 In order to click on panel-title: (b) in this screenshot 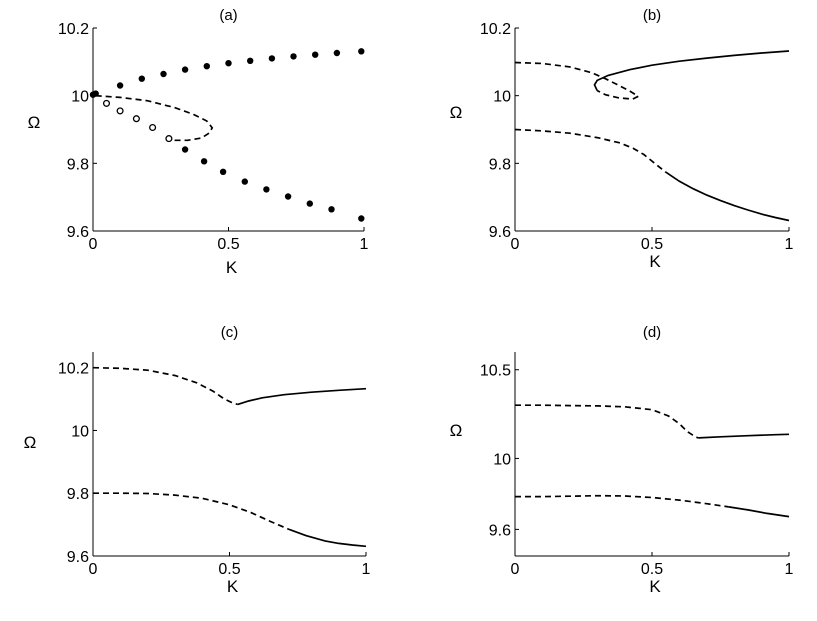, I will do `click(652, 15)`.